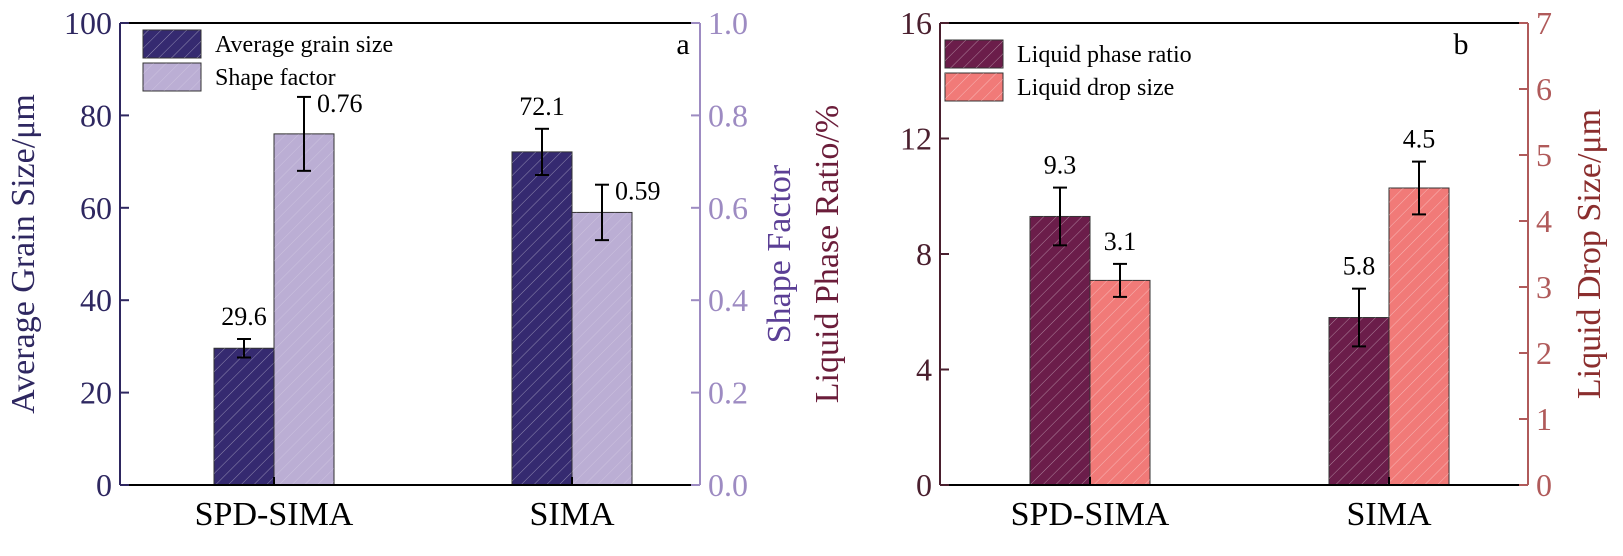  I want to click on legend-label: Liquid drop size, so click(1095, 88).